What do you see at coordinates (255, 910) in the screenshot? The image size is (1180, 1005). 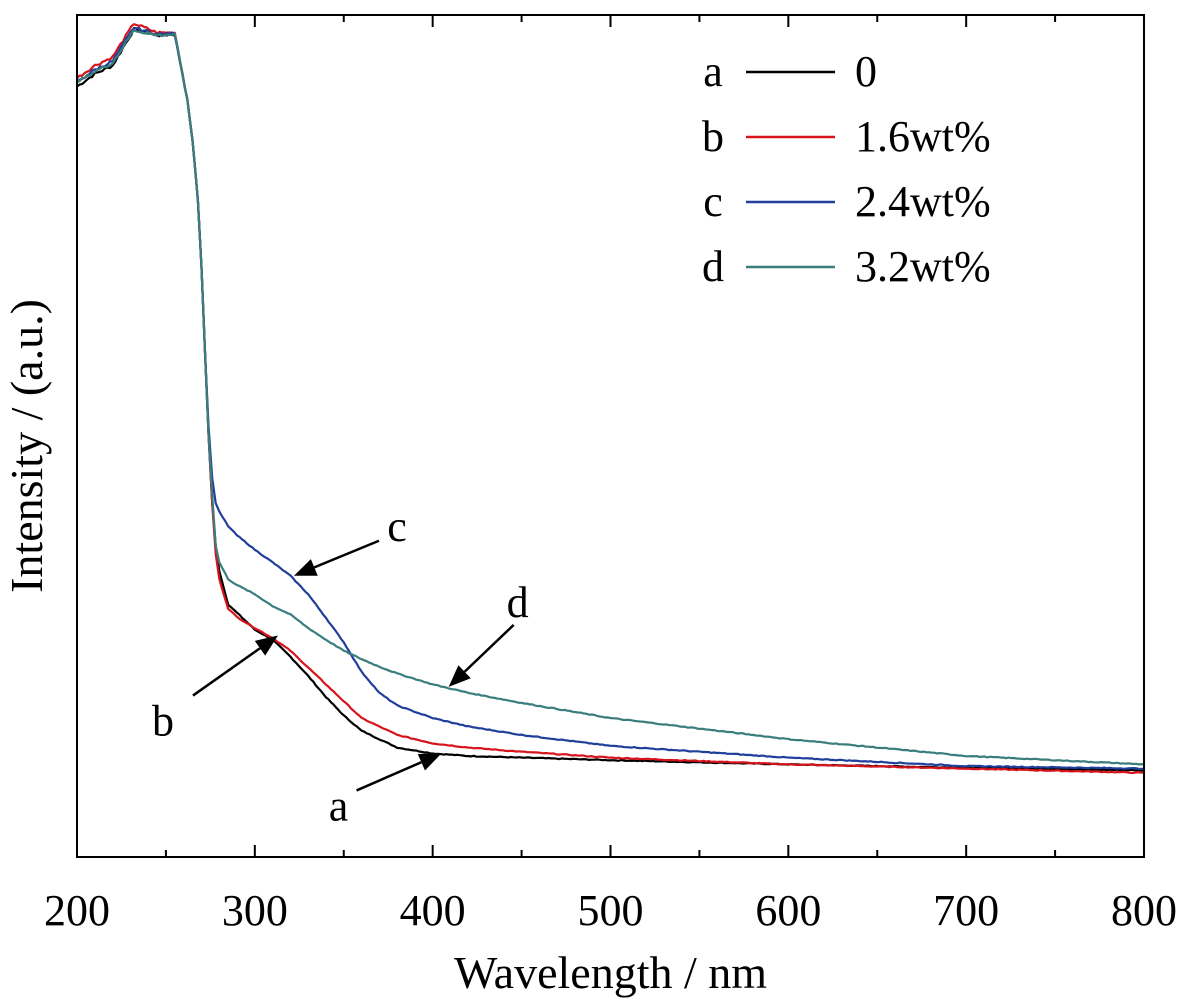 I see `x-tick-label: 300` at bounding box center [255, 910].